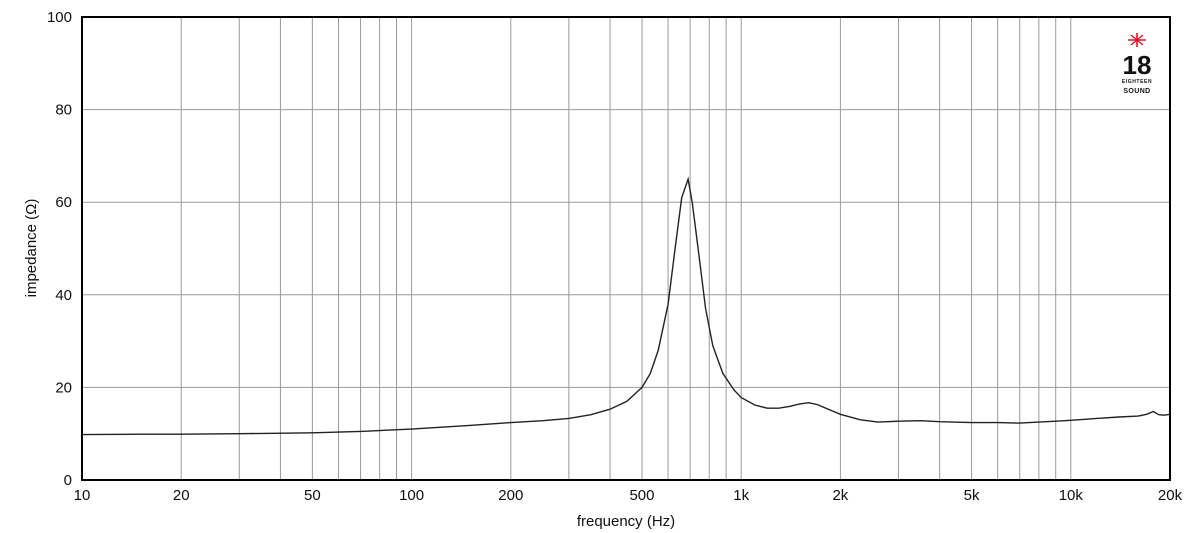 This screenshot has width=1200, height=533. What do you see at coordinates (63, 387) in the screenshot?
I see `y-tick-label: 20` at bounding box center [63, 387].